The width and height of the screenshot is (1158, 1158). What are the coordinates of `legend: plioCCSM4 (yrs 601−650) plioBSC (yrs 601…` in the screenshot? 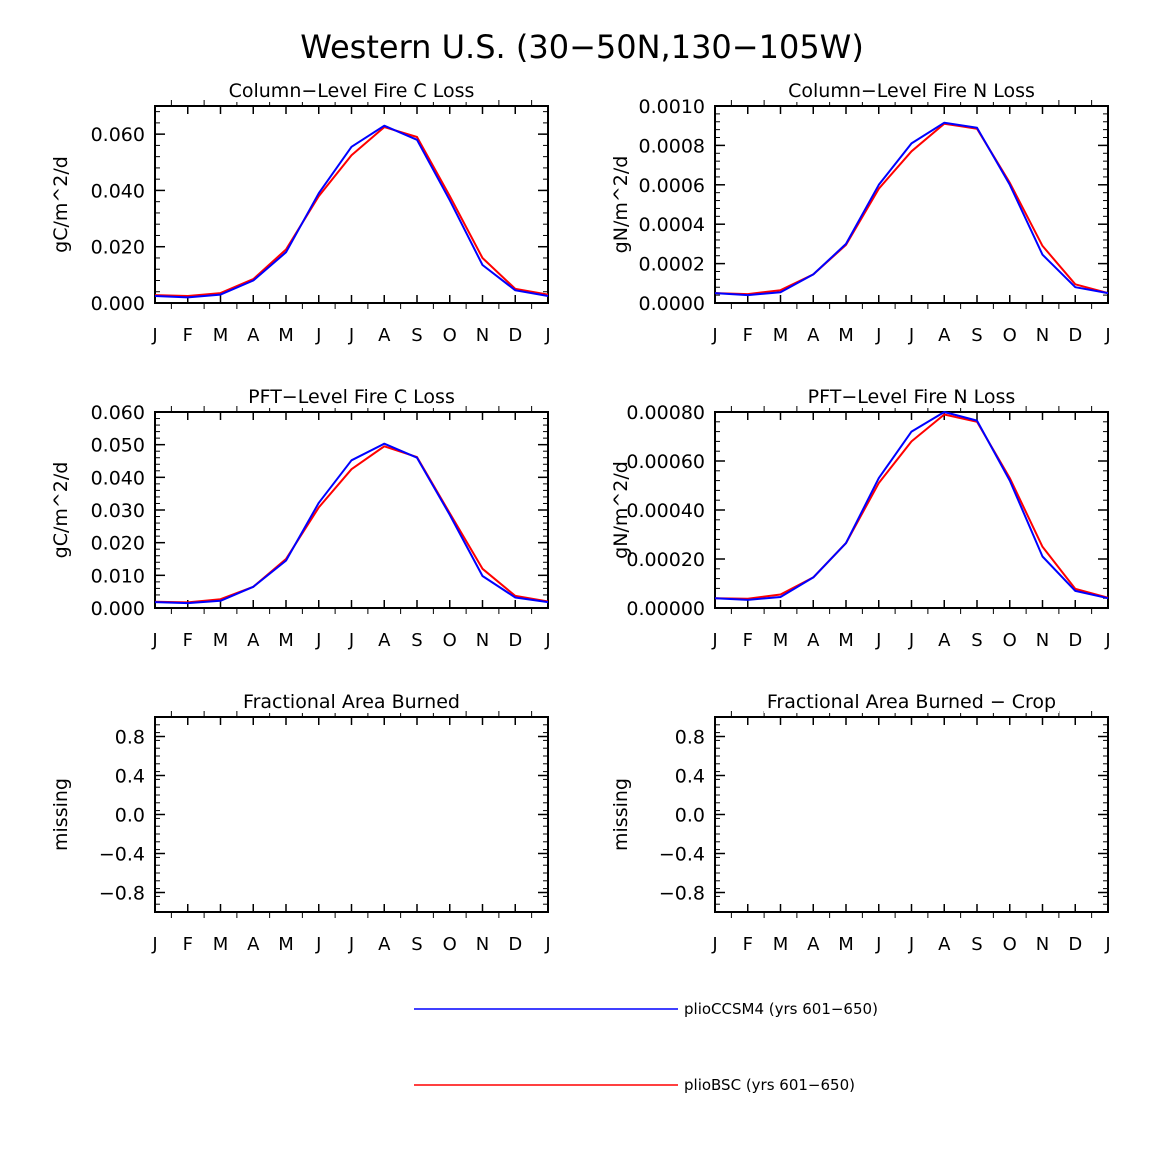 It's located at (646, 1047).